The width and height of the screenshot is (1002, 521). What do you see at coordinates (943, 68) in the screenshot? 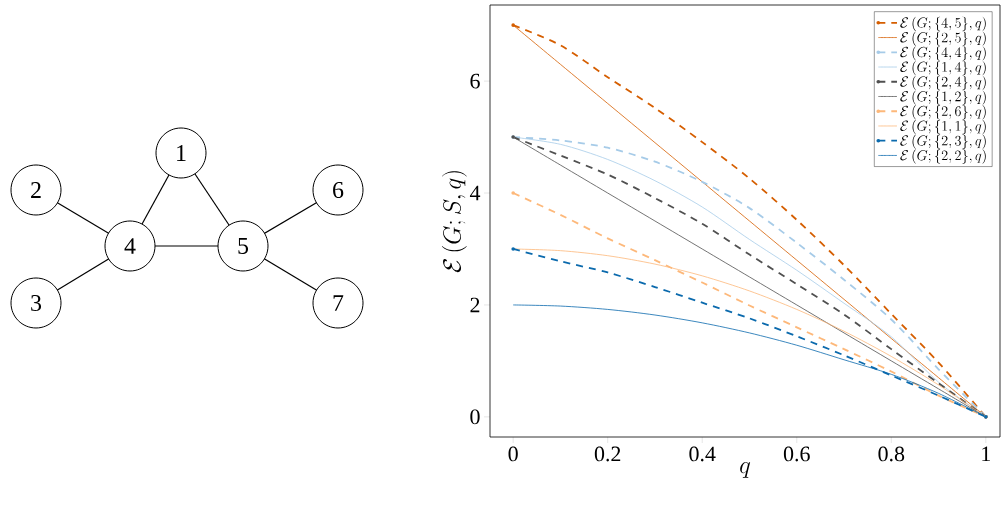
I see `legend-label: $\mathcal{E}\left(G;\{1,4\},q\right)$` at bounding box center [943, 68].